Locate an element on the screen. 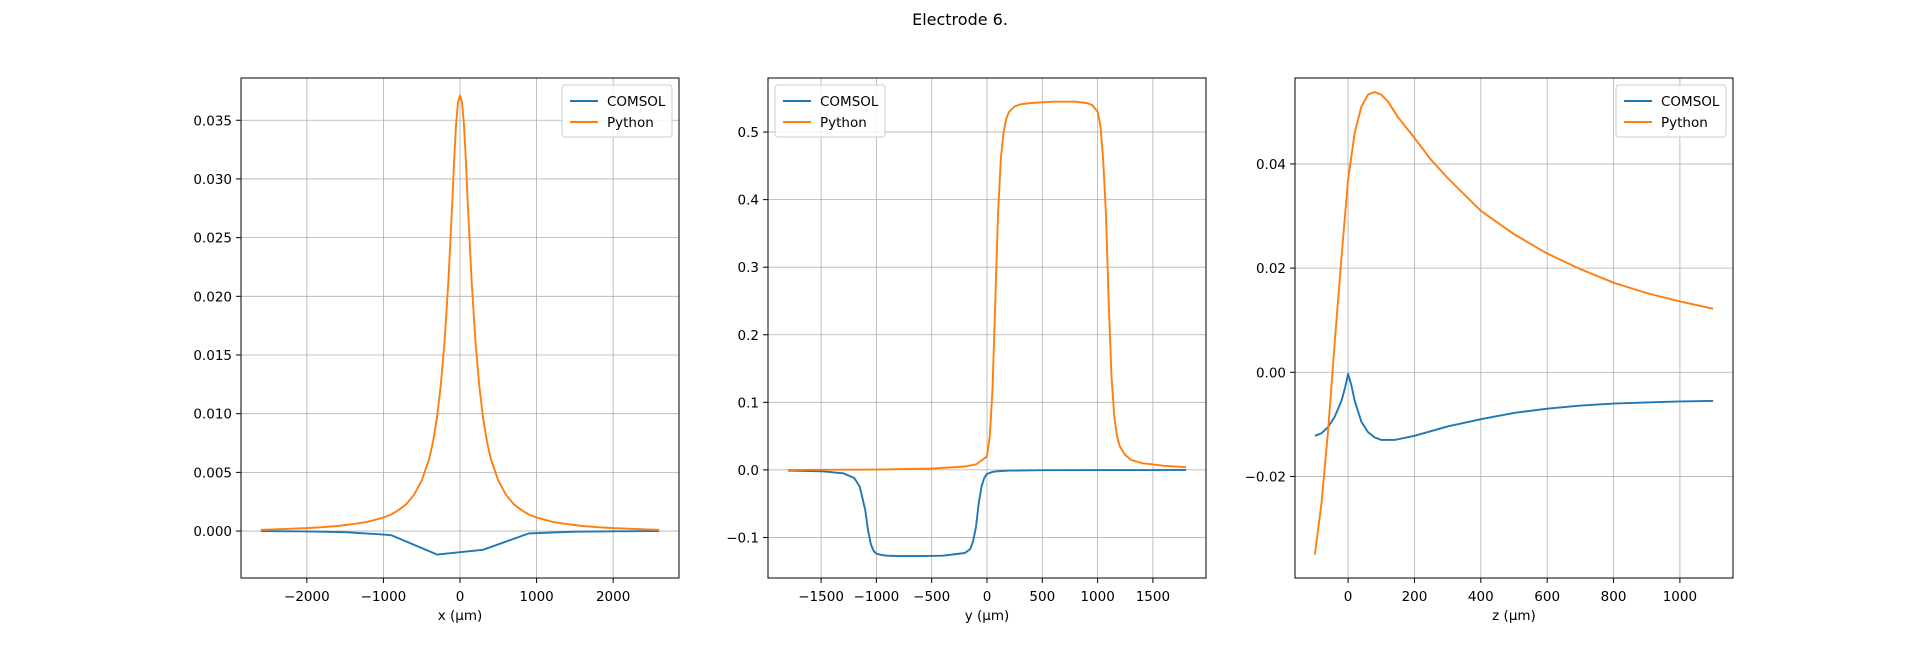 Image resolution: width=1920 pixels, height=648 pixels. x-tick-label: 500 is located at coordinates (1042, 597).